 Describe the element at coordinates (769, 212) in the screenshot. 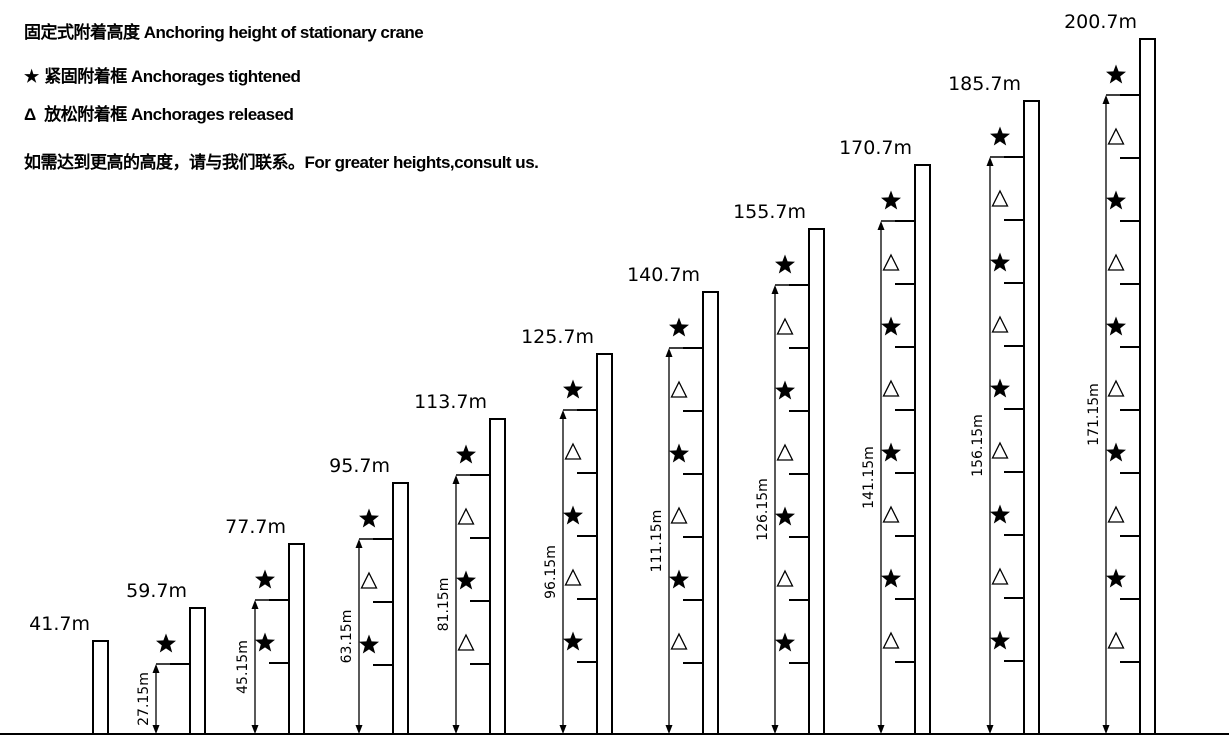

I see `height-label: 155.7m` at that location.